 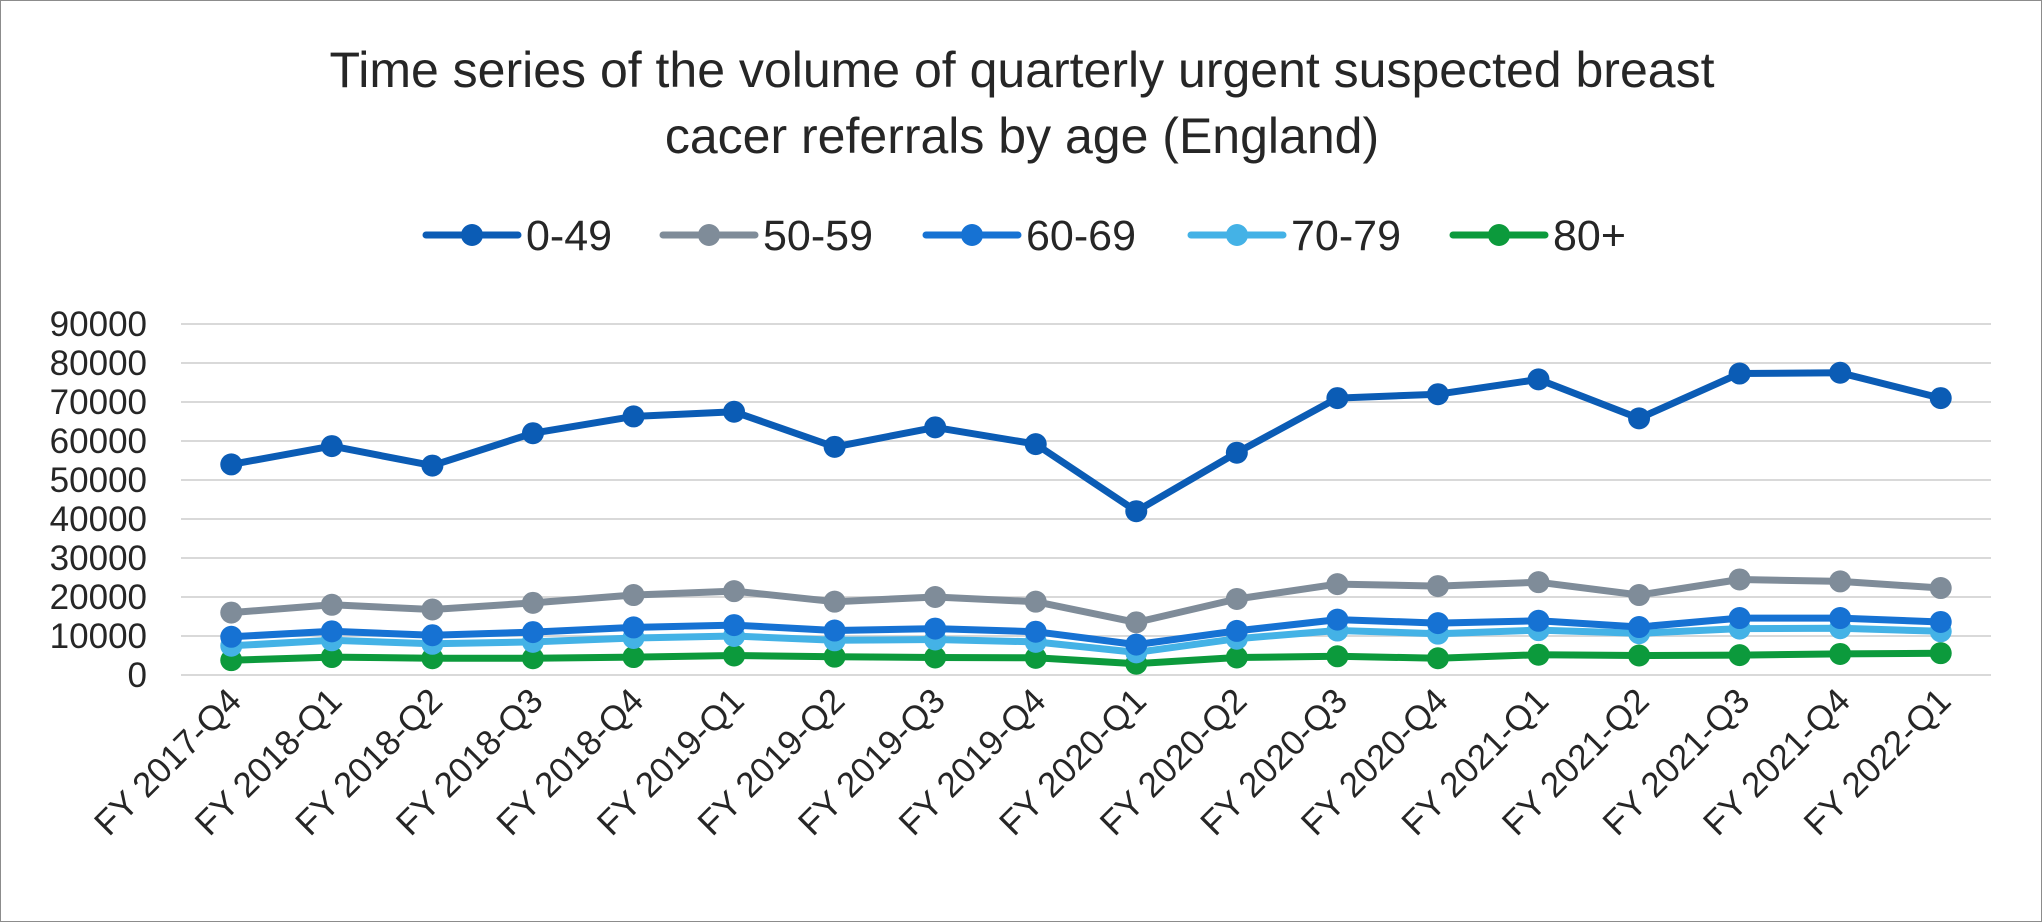 I want to click on y-tick-label: 30000, so click(x=98, y=558).